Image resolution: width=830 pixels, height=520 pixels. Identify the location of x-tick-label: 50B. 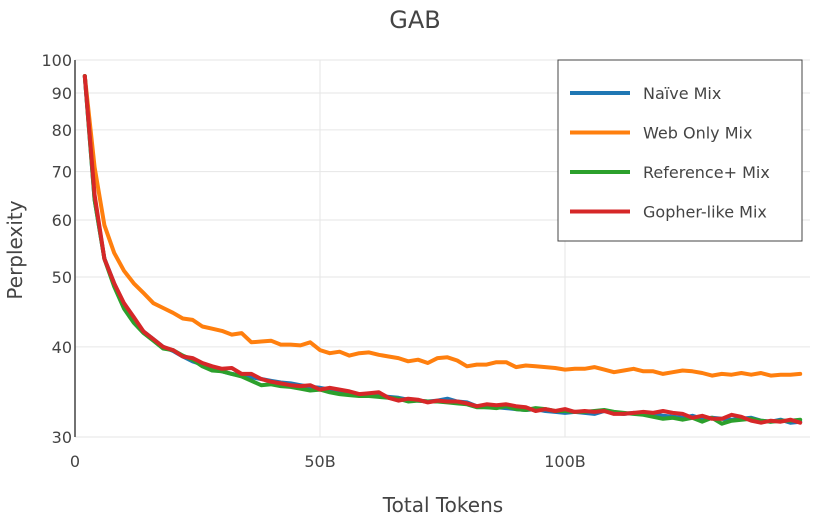
(319, 461).